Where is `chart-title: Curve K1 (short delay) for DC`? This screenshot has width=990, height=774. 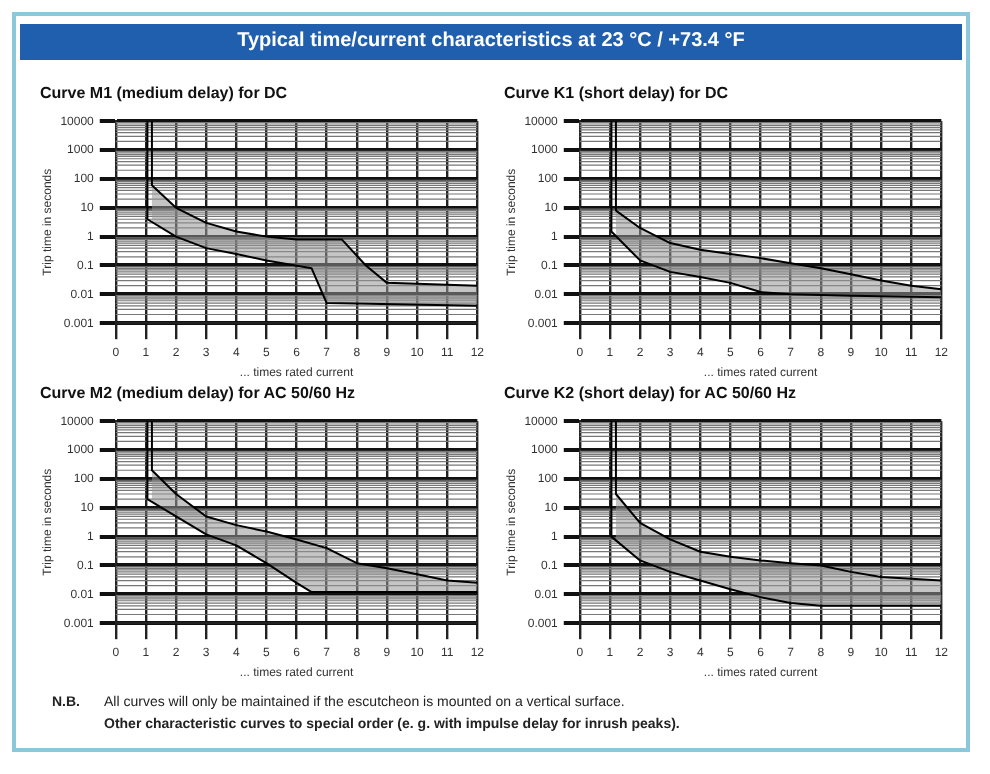 chart-title: Curve K1 (short delay) for DC is located at coordinates (617, 95).